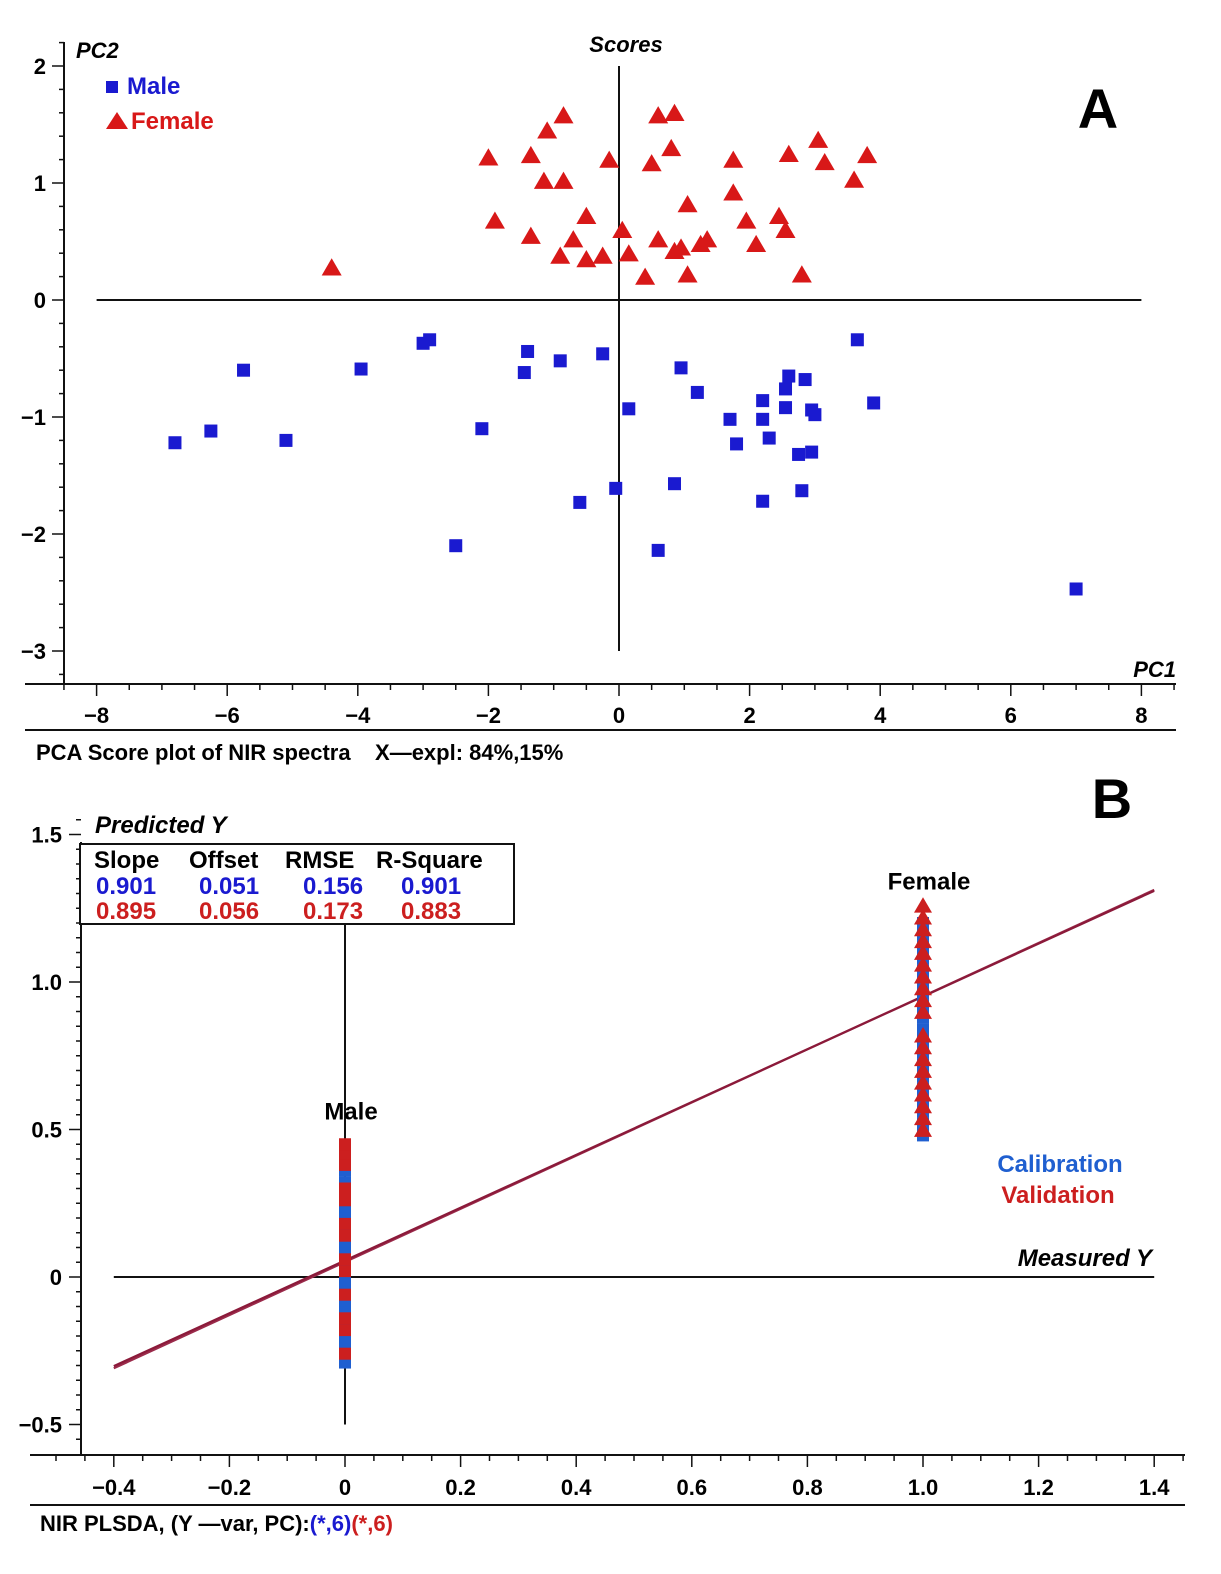 This screenshot has height=1574, width=1221. Describe the element at coordinates (153, 86) in the screenshot. I see `legend-male-label: Male` at that location.